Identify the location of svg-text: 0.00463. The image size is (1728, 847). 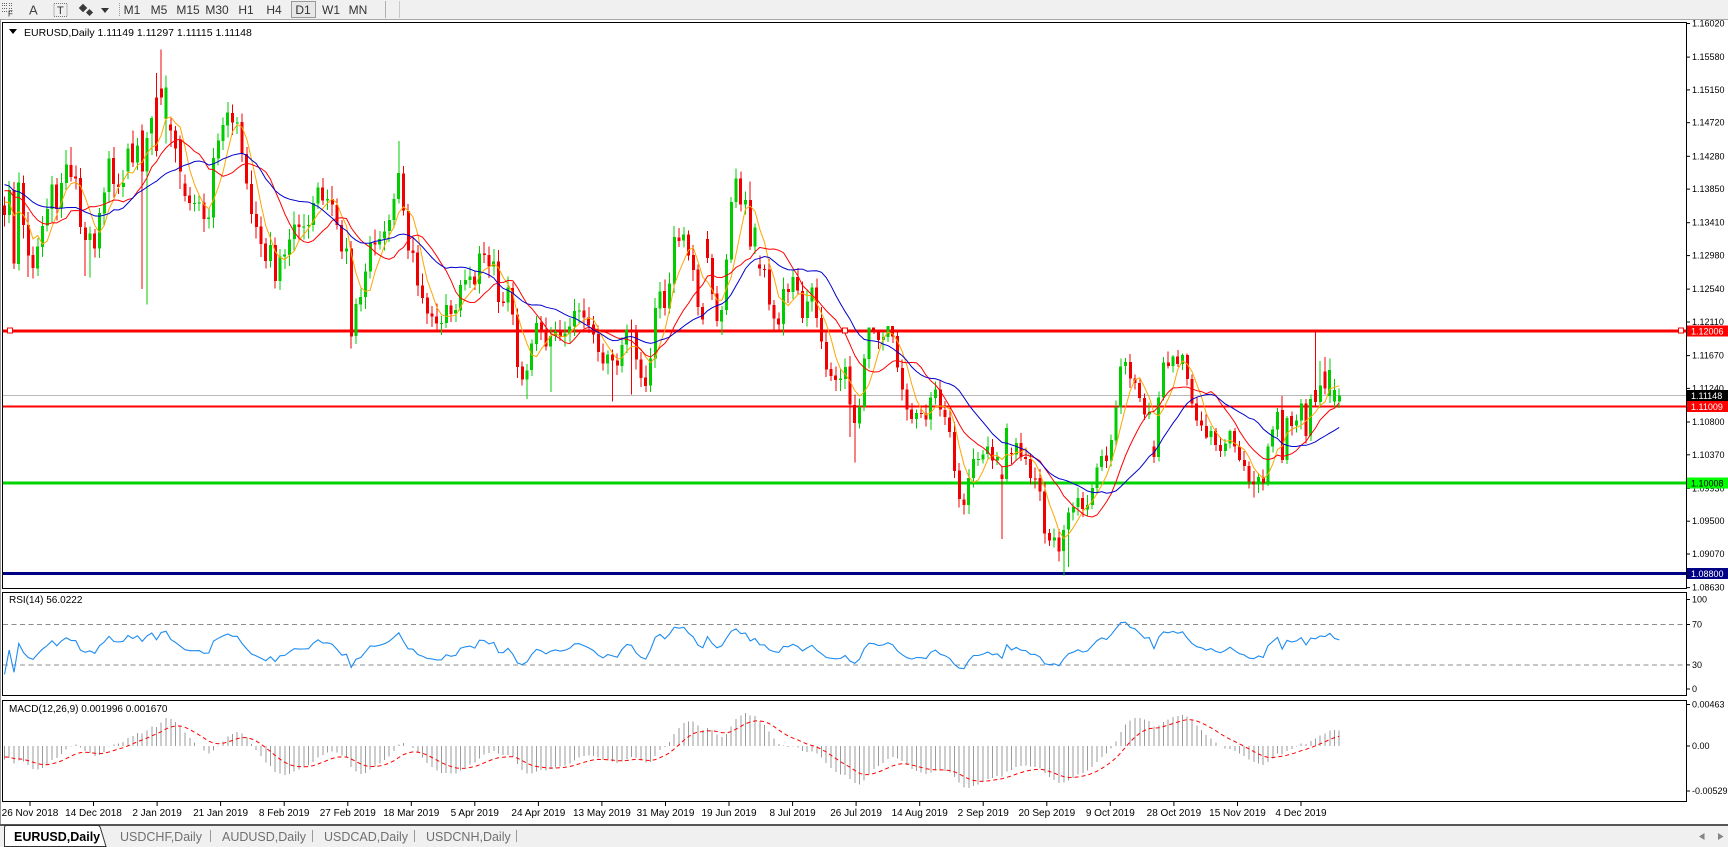
(1708, 705).